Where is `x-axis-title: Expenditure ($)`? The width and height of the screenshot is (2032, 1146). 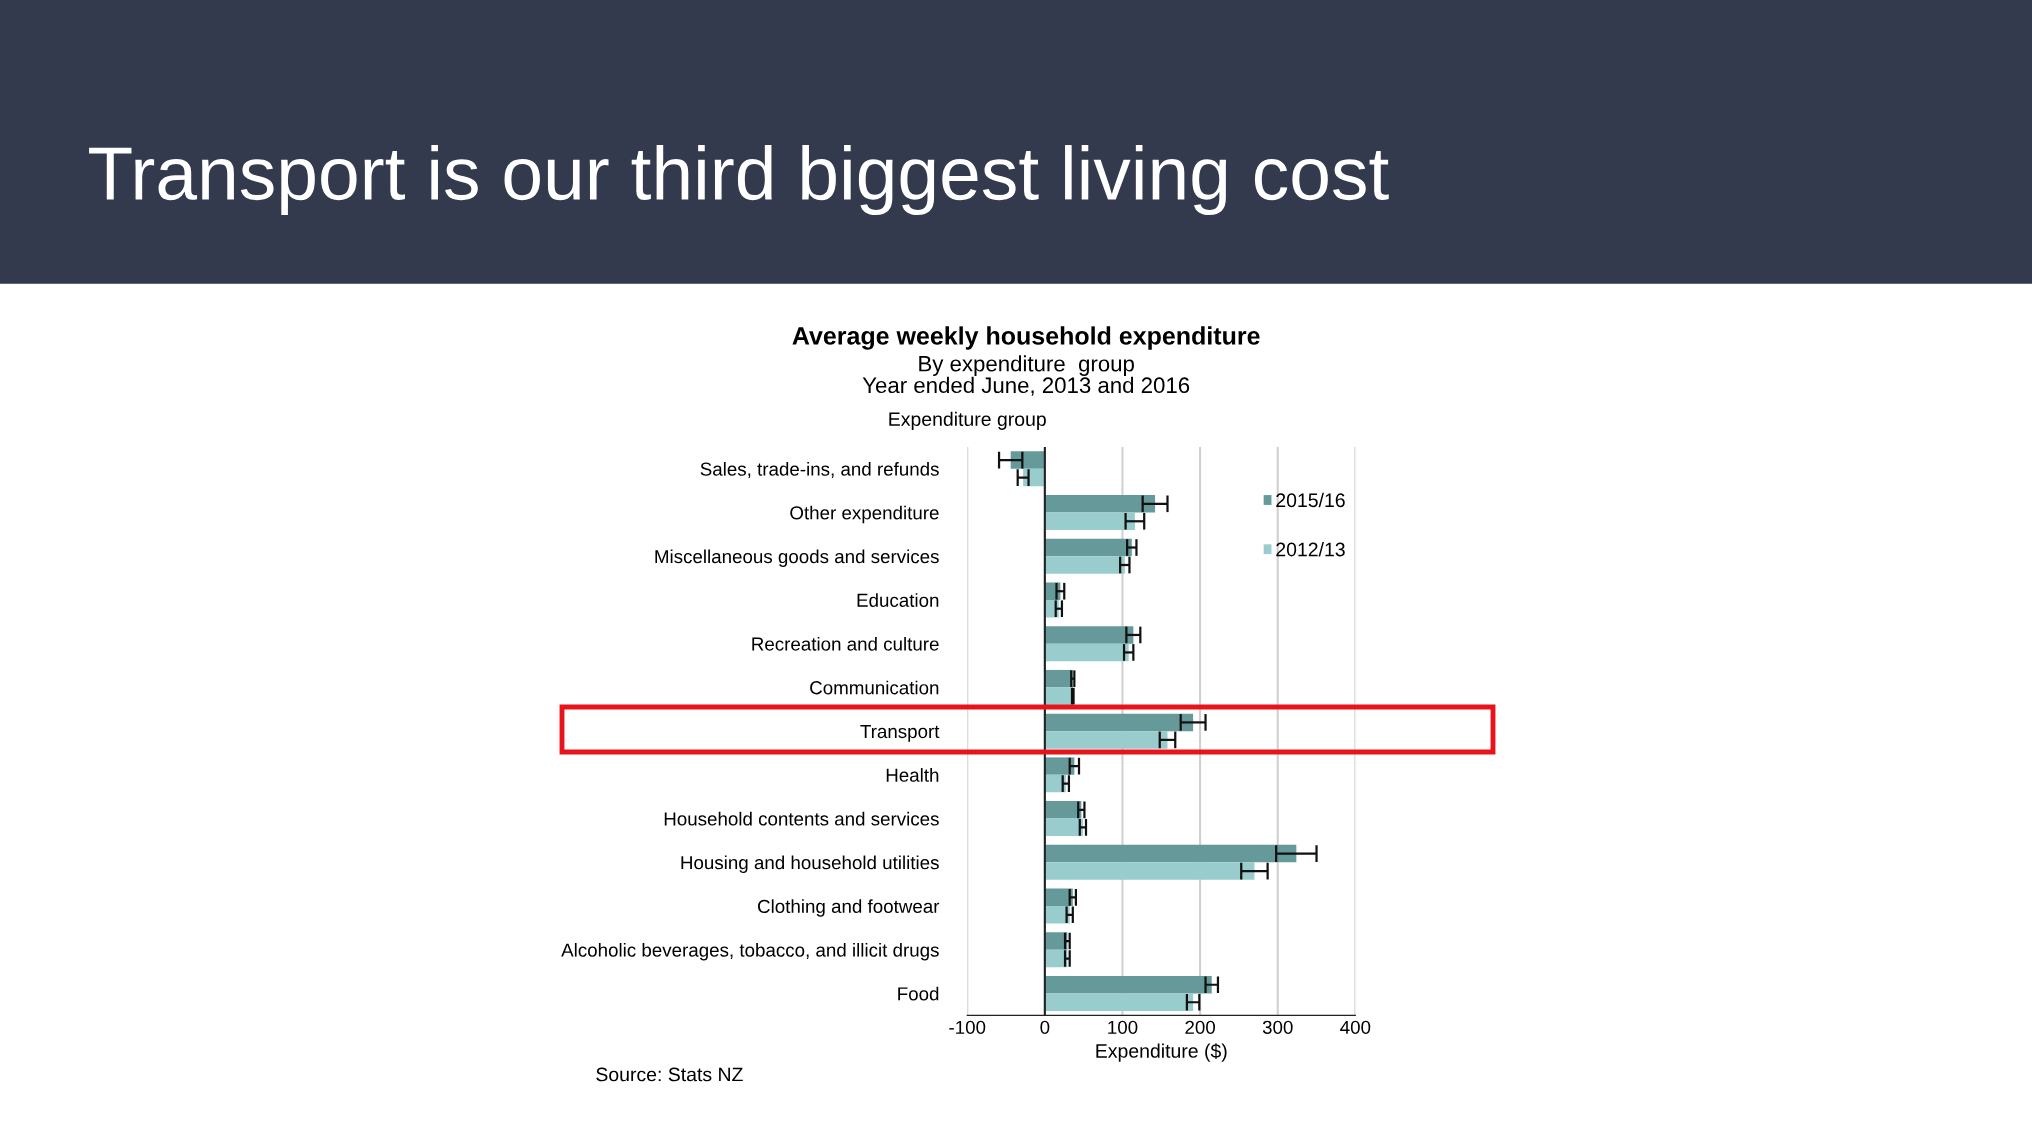 x-axis-title: Expenditure ($) is located at coordinates (1161, 1052).